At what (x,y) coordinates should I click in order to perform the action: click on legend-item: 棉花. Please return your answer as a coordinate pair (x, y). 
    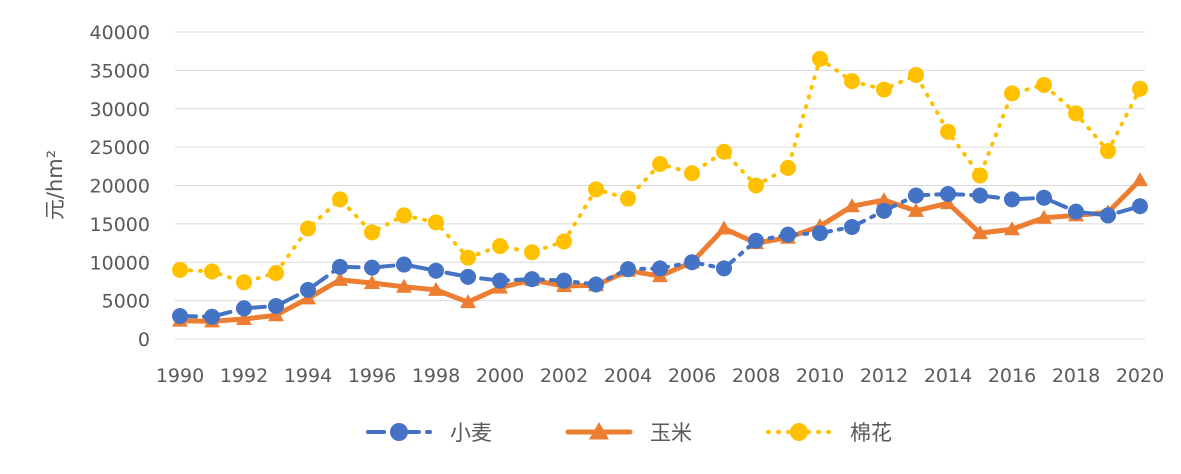
    Looking at the image, I should click on (829, 433).